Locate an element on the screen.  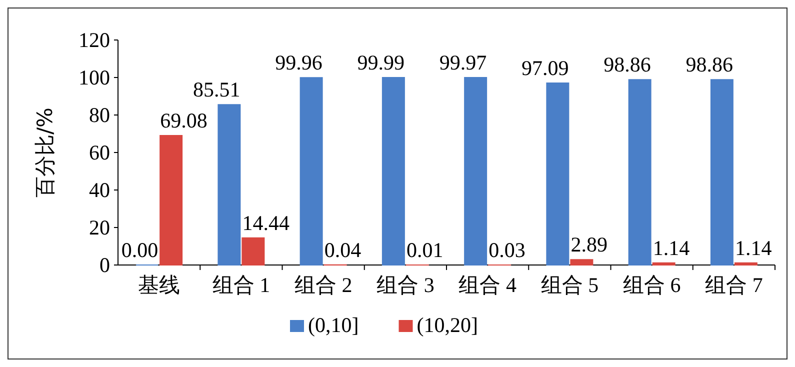
y-tick-label: 80 is located at coordinates (99, 115).